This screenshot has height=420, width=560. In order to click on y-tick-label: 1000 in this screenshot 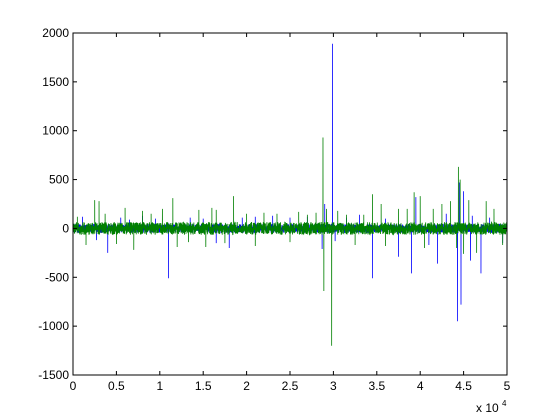, I will do `click(55, 131)`.